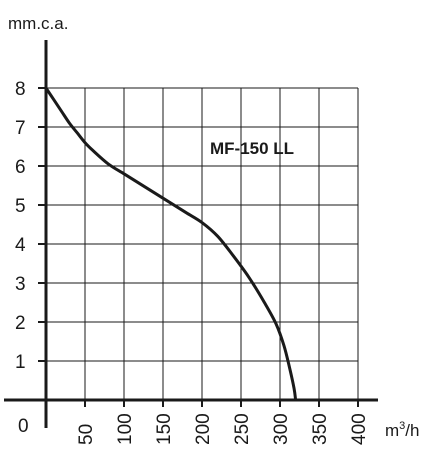 This screenshot has height=450, width=447. Describe the element at coordinates (20, 284) in the screenshot. I see `y-tick-label-3: 3` at that location.